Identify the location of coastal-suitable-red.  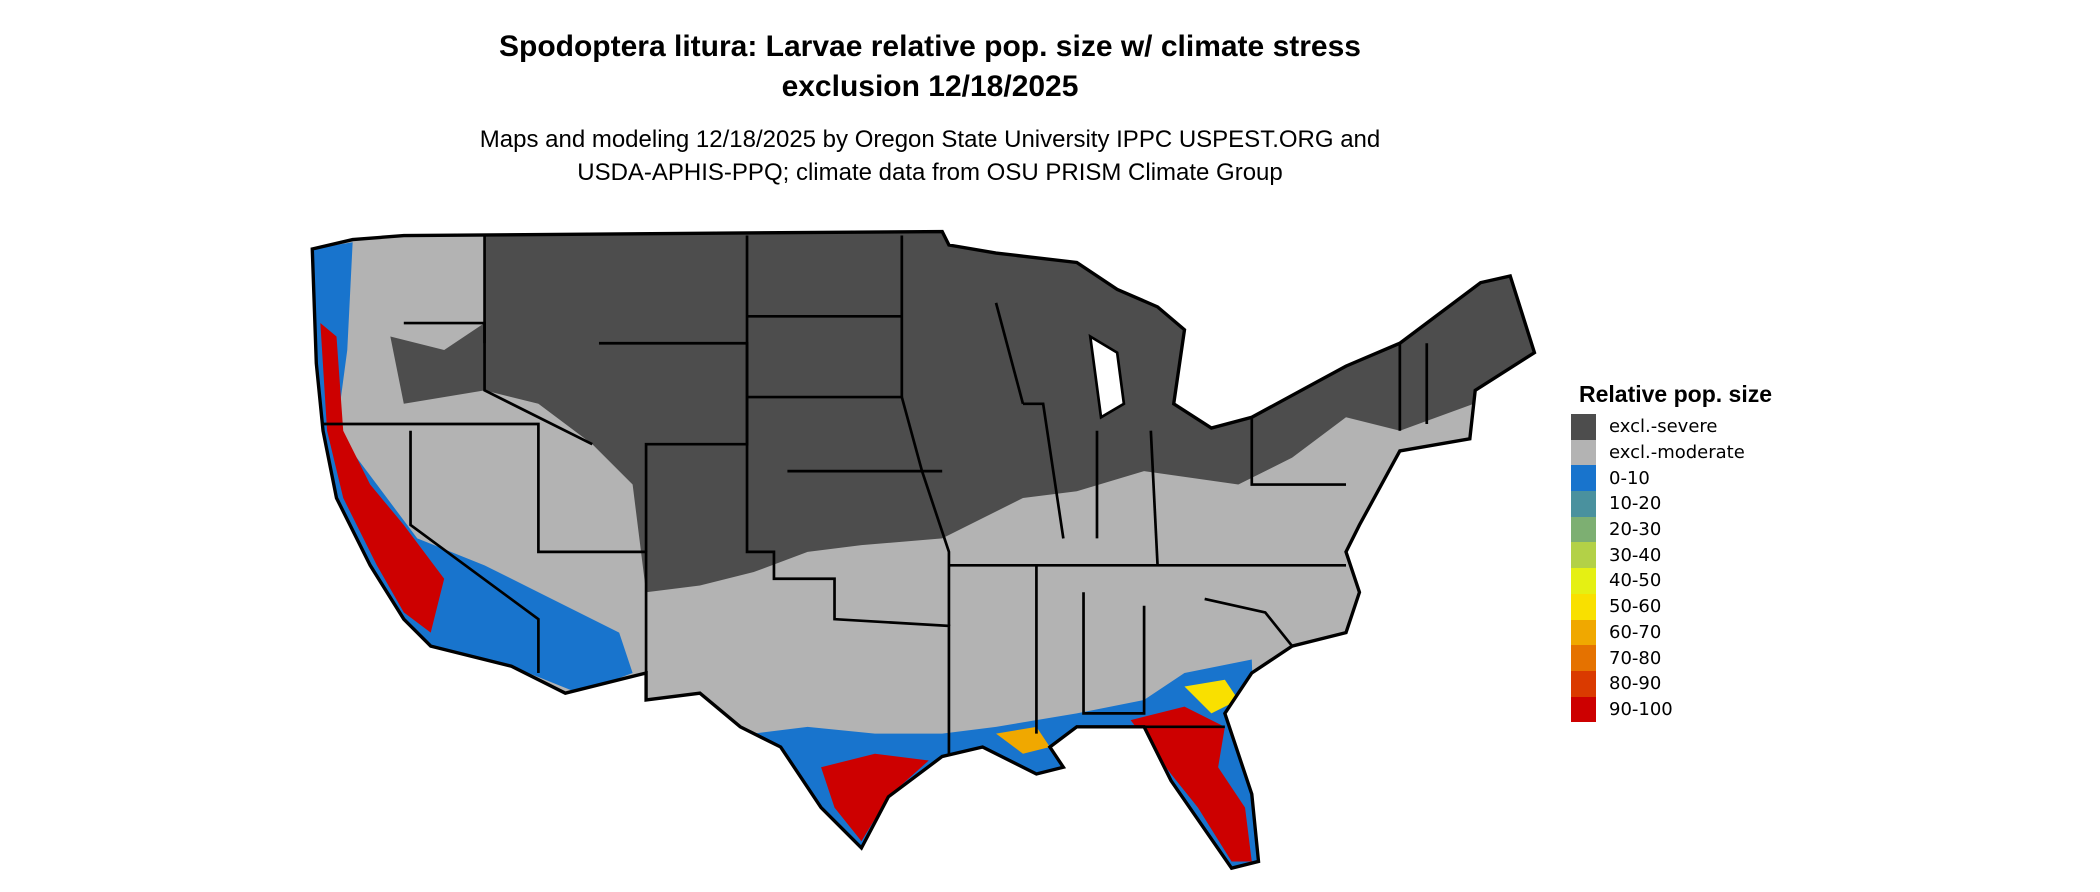
(382, 478).